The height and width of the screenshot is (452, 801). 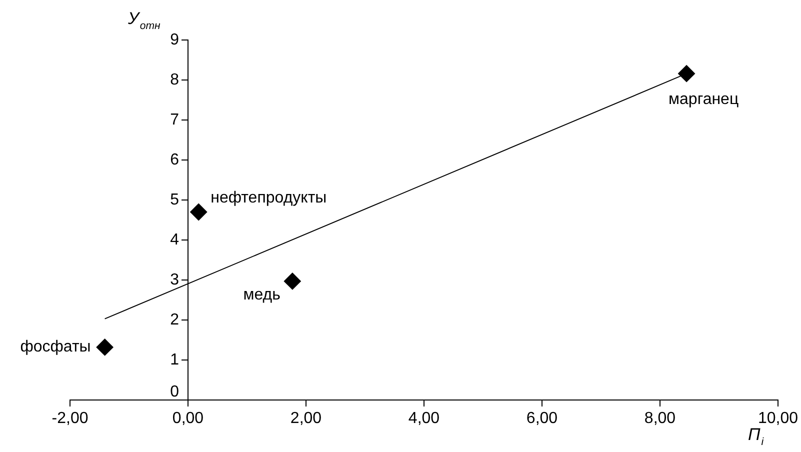 I want to click on annotation: фосфаты, so click(x=55, y=347).